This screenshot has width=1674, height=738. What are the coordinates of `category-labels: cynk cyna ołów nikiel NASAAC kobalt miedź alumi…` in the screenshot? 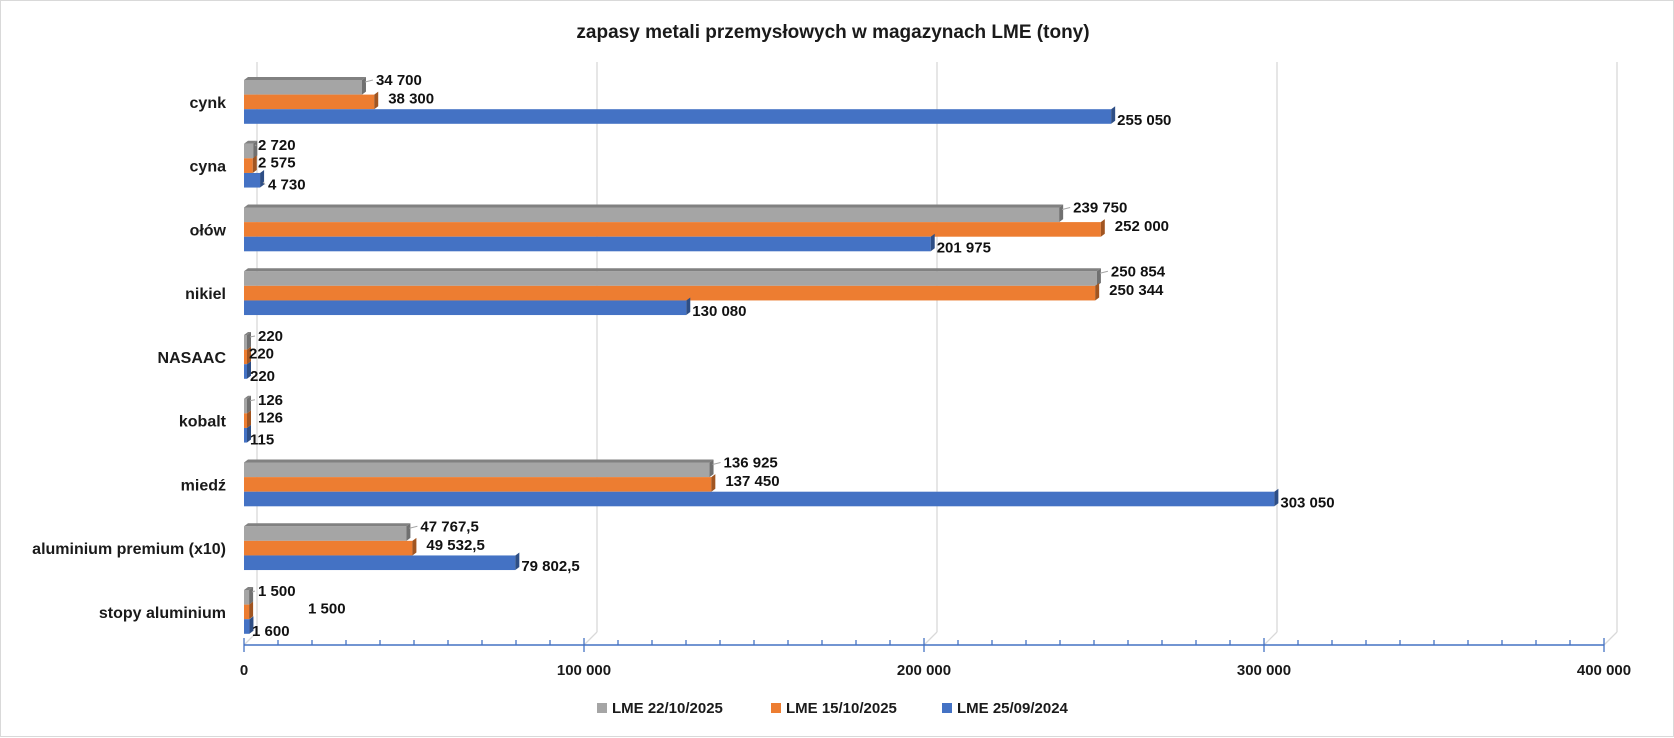 It's located at (129, 358).